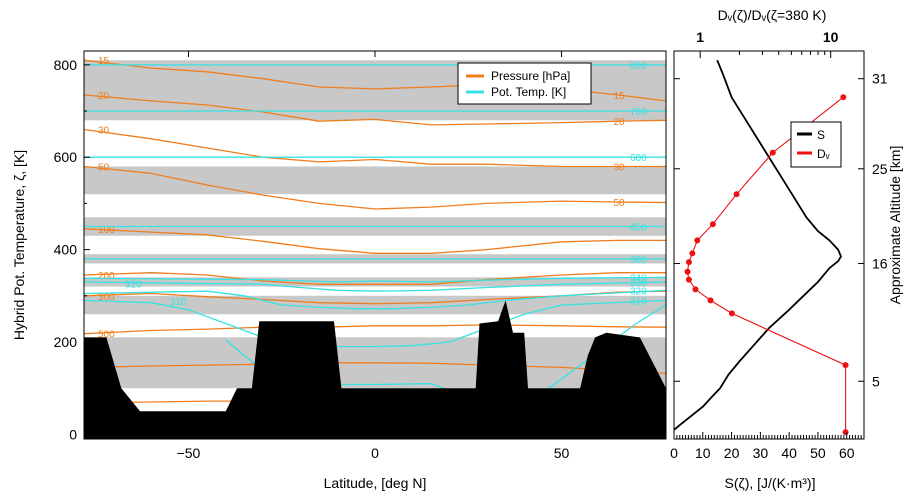  I want to click on profile-legend: S Dᵥ, so click(816, 144).